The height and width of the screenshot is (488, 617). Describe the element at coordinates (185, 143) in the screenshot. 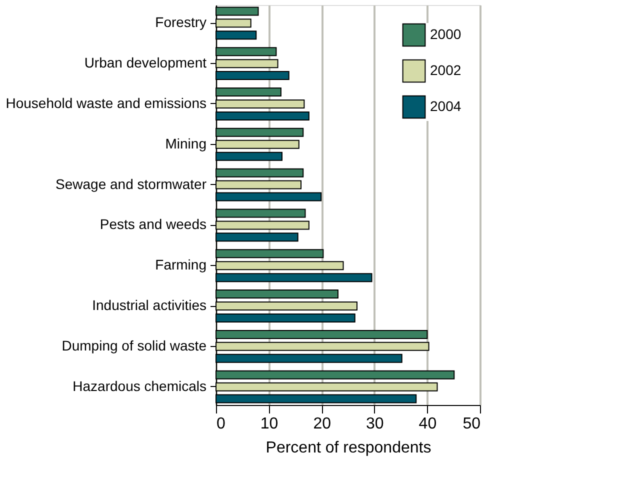

I see `y-tick-label: Mining` at that location.